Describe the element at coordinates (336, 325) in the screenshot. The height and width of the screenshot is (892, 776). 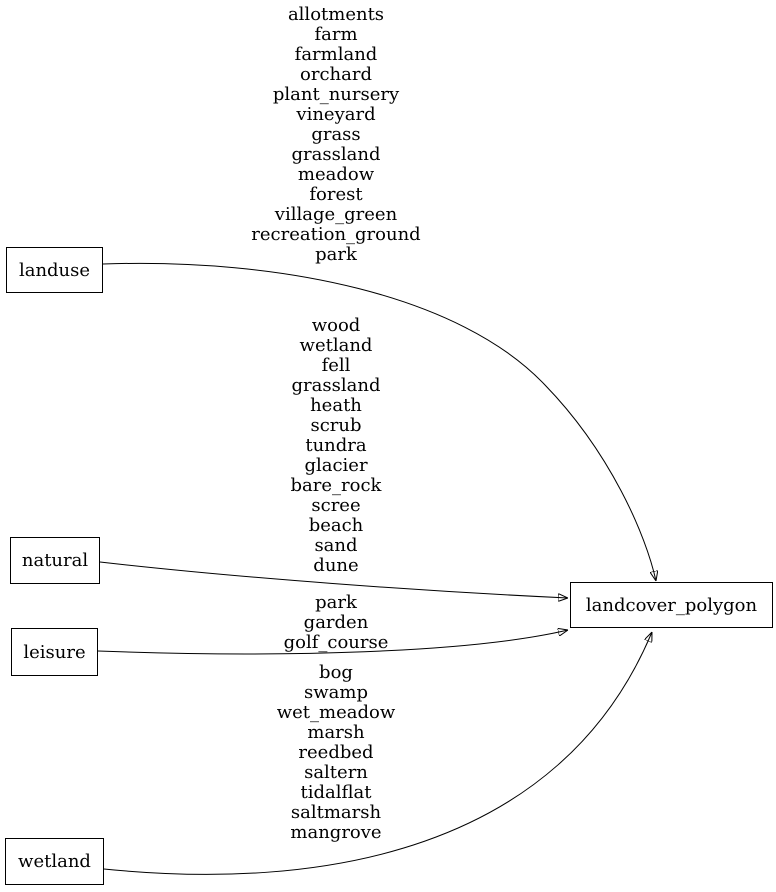
I see `edge-label-line: wood` at that location.